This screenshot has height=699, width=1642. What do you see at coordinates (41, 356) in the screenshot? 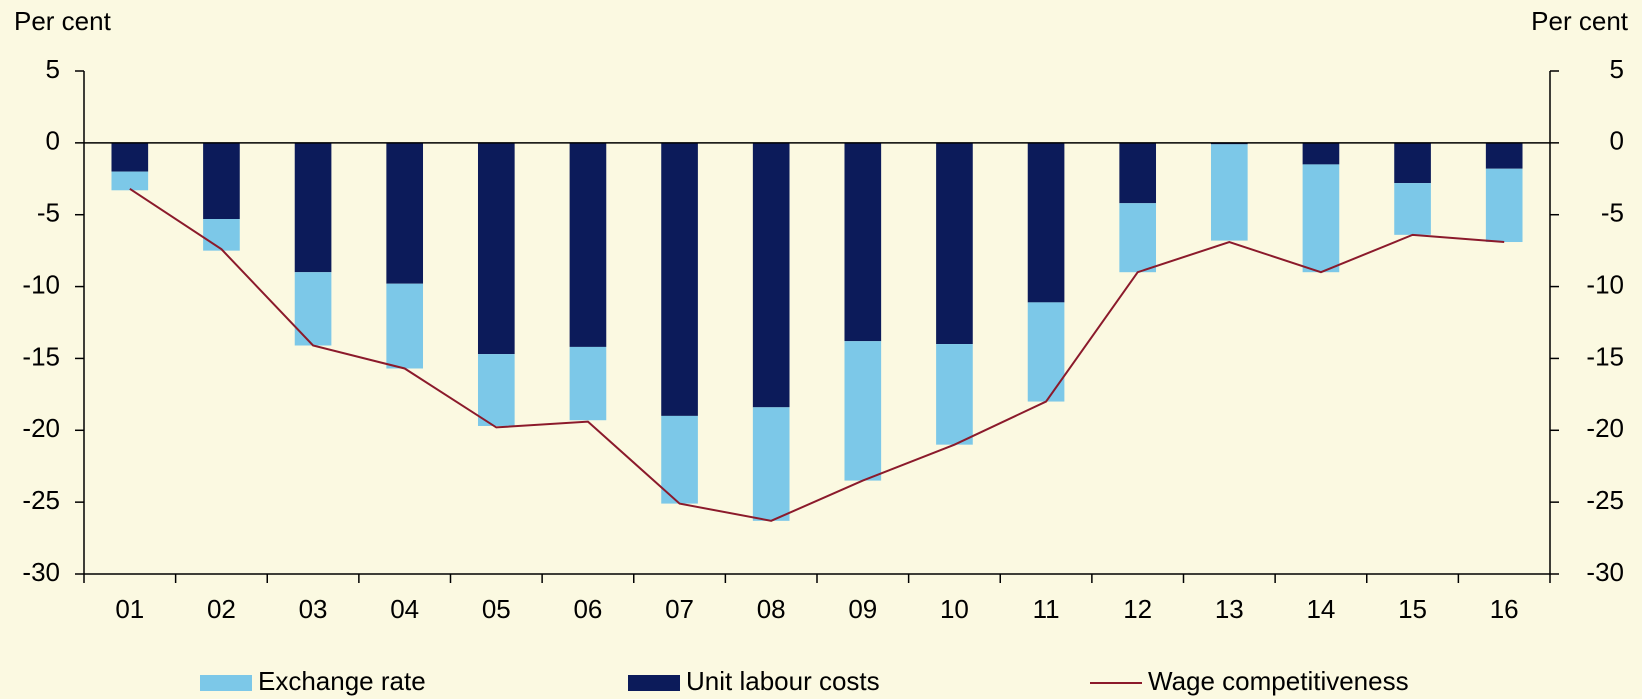
I see `y-tick-label: -15` at bounding box center [41, 356].